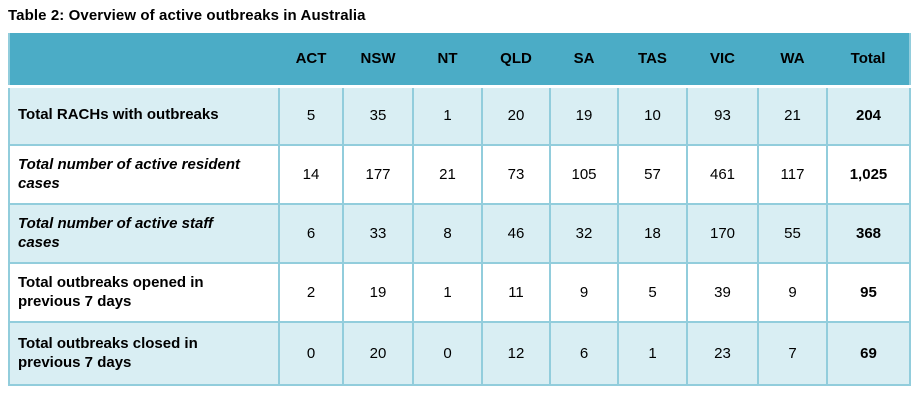 This screenshot has width=919, height=400. What do you see at coordinates (722, 353) in the screenshot?
I see `data-cell: 23` at bounding box center [722, 353].